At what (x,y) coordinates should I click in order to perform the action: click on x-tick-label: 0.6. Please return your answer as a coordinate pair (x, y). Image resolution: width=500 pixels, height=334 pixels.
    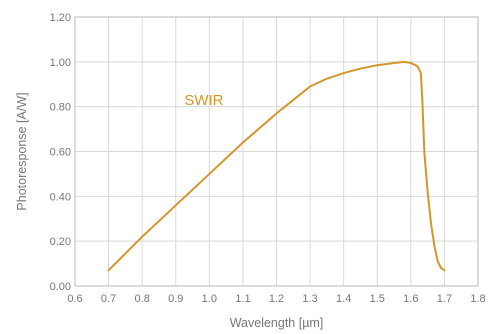
    Looking at the image, I should click on (74, 299).